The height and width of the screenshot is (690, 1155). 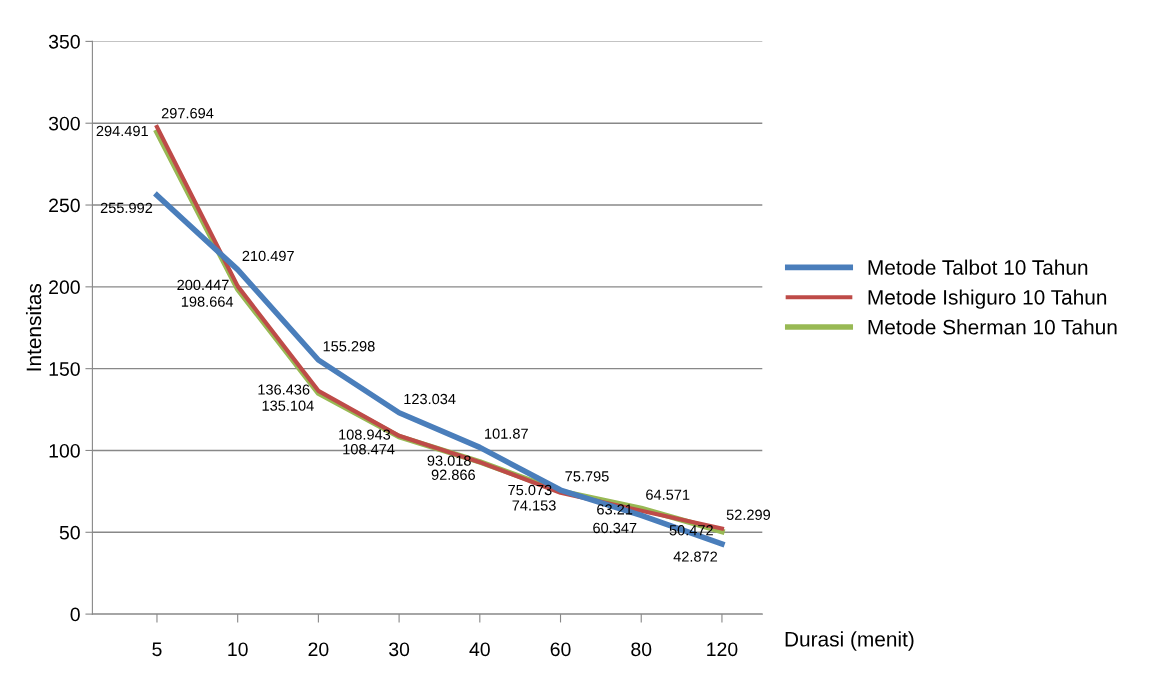 I want to click on data-label: 63.21, so click(x=615, y=509).